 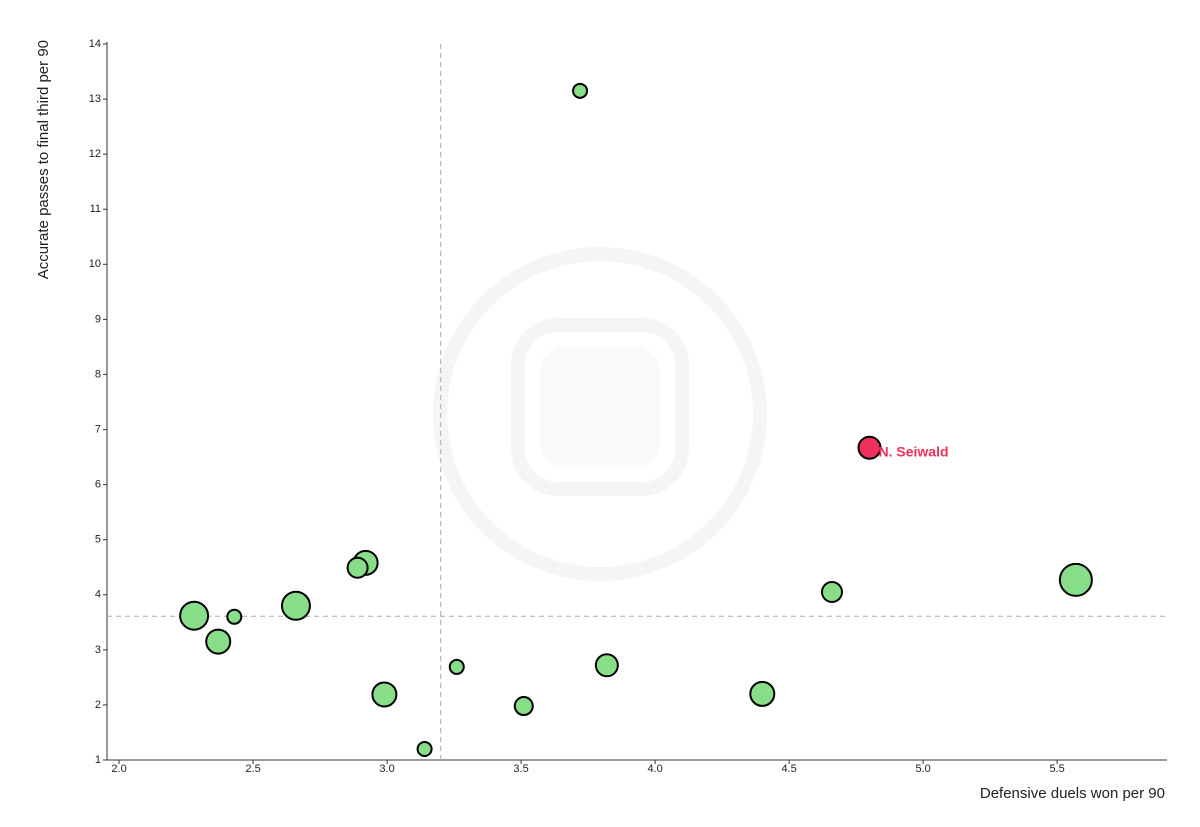 What do you see at coordinates (98, 319) in the screenshot?
I see `y-tick-label: 9` at bounding box center [98, 319].